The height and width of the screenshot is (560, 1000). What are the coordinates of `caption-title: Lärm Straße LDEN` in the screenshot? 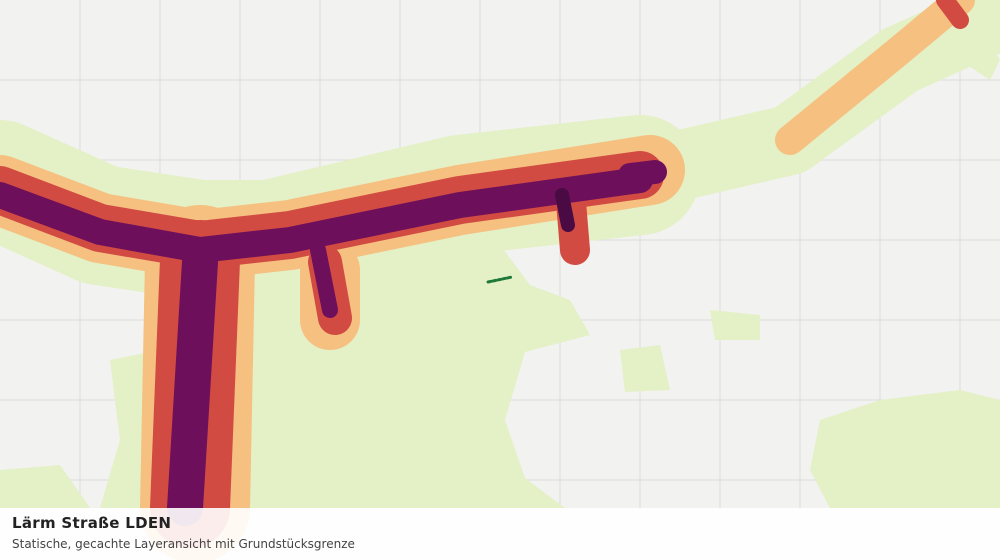 It's located at (92, 523).